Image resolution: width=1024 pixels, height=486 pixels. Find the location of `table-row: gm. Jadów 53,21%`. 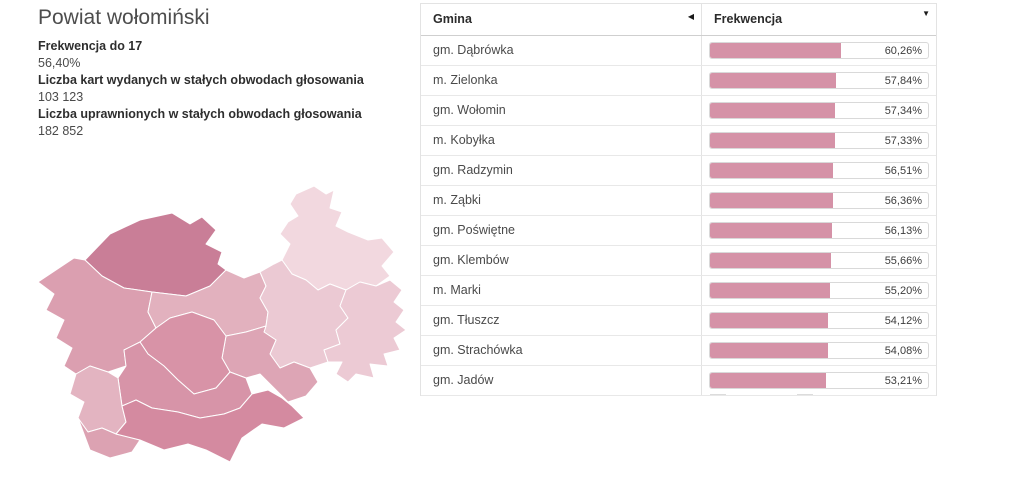

table-row: gm. Jadów 53,21% is located at coordinates (678, 381).